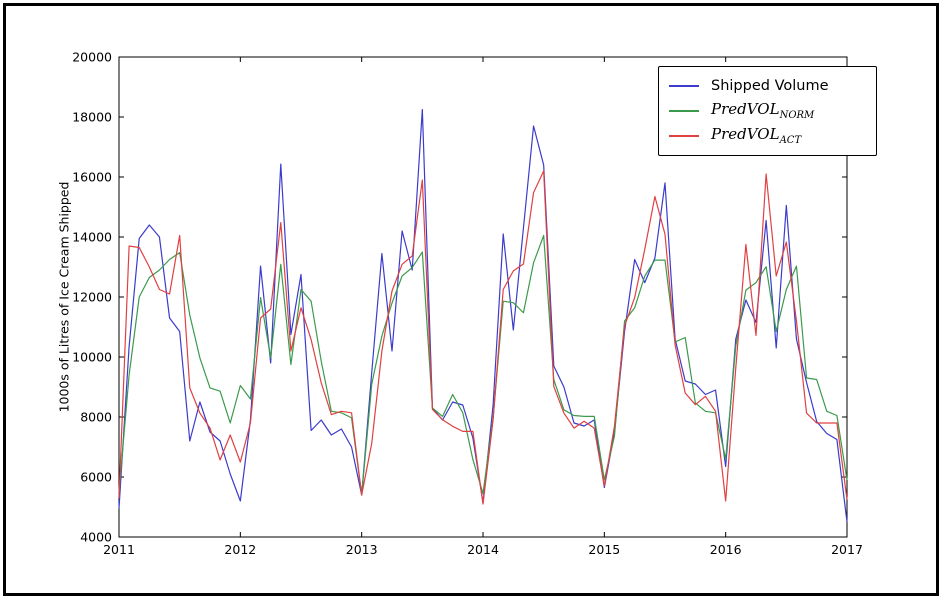 The width and height of the screenshot is (942, 599). What do you see at coordinates (483, 549) in the screenshot?
I see `x-tick-label: 2014` at bounding box center [483, 549].